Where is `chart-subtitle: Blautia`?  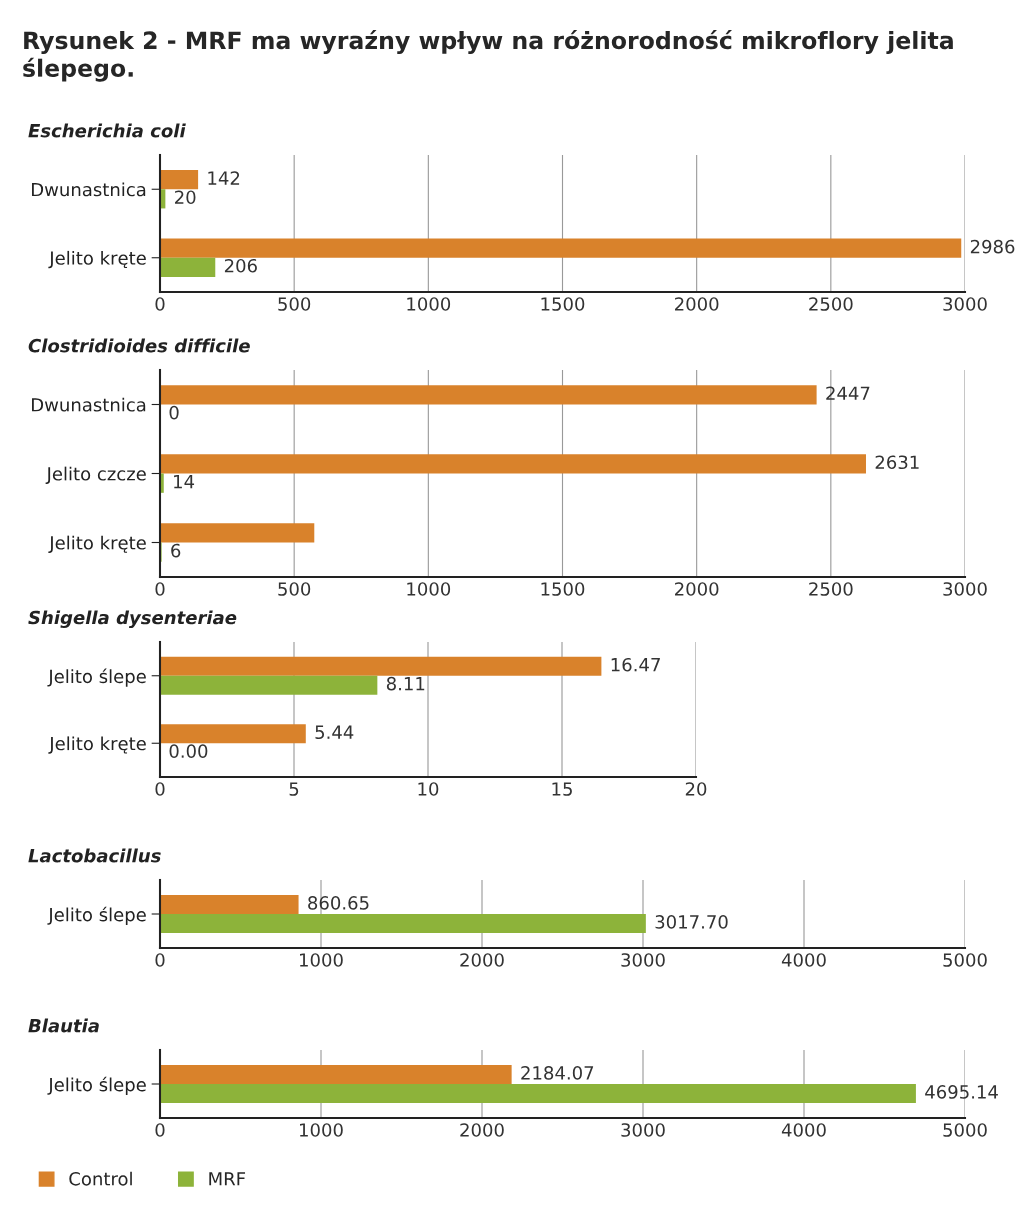 chart-subtitle: Blautia is located at coordinates (63, 1025).